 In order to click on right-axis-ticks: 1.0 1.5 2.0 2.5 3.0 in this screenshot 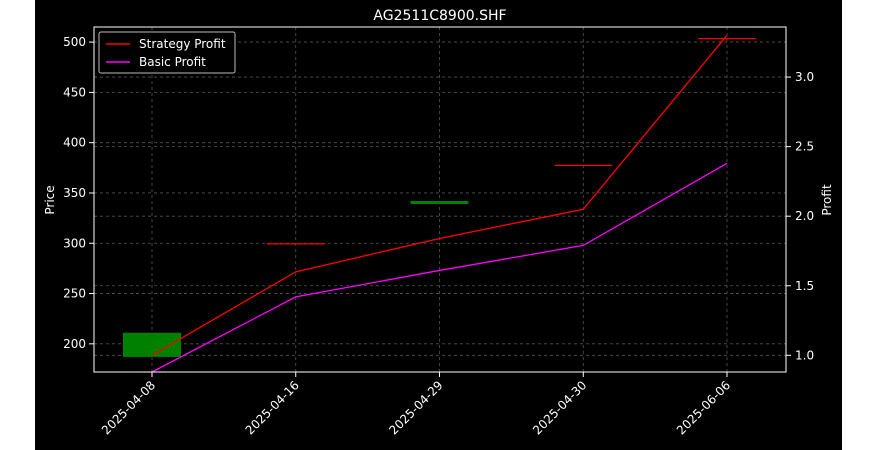, I will do `click(800, 216)`.